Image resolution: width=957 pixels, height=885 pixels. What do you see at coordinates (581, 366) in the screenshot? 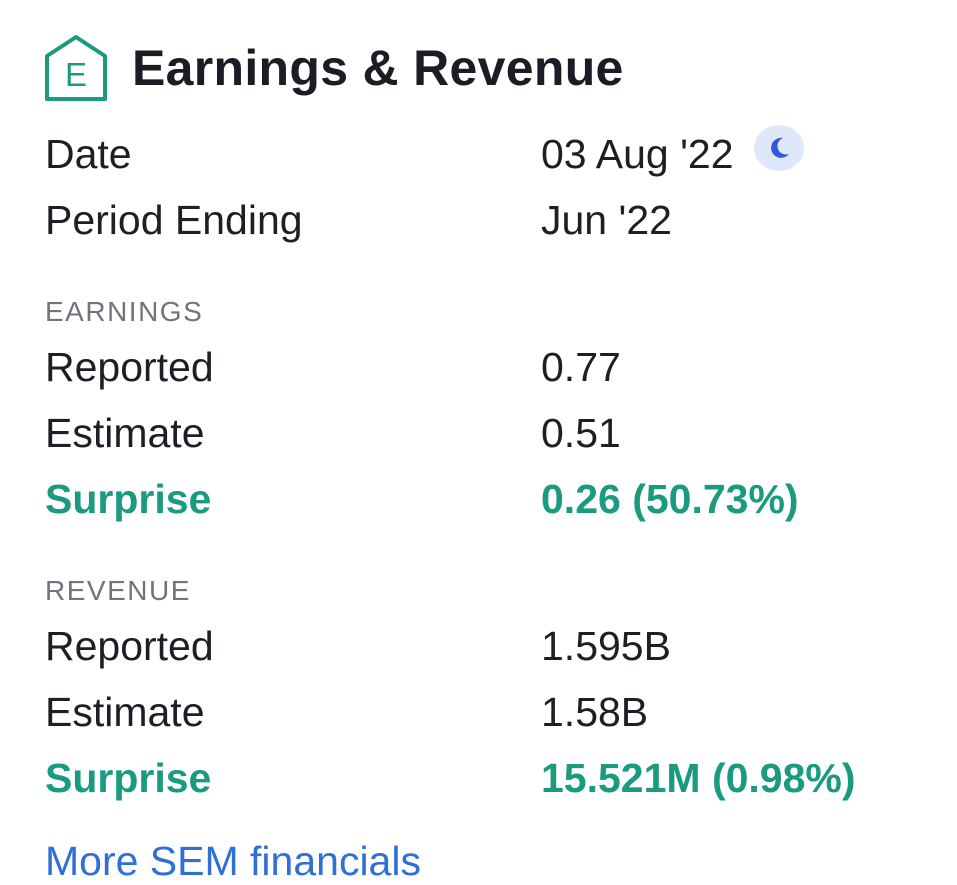
I see `earnings-reported-value: 0.77` at bounding box center [581, 366].